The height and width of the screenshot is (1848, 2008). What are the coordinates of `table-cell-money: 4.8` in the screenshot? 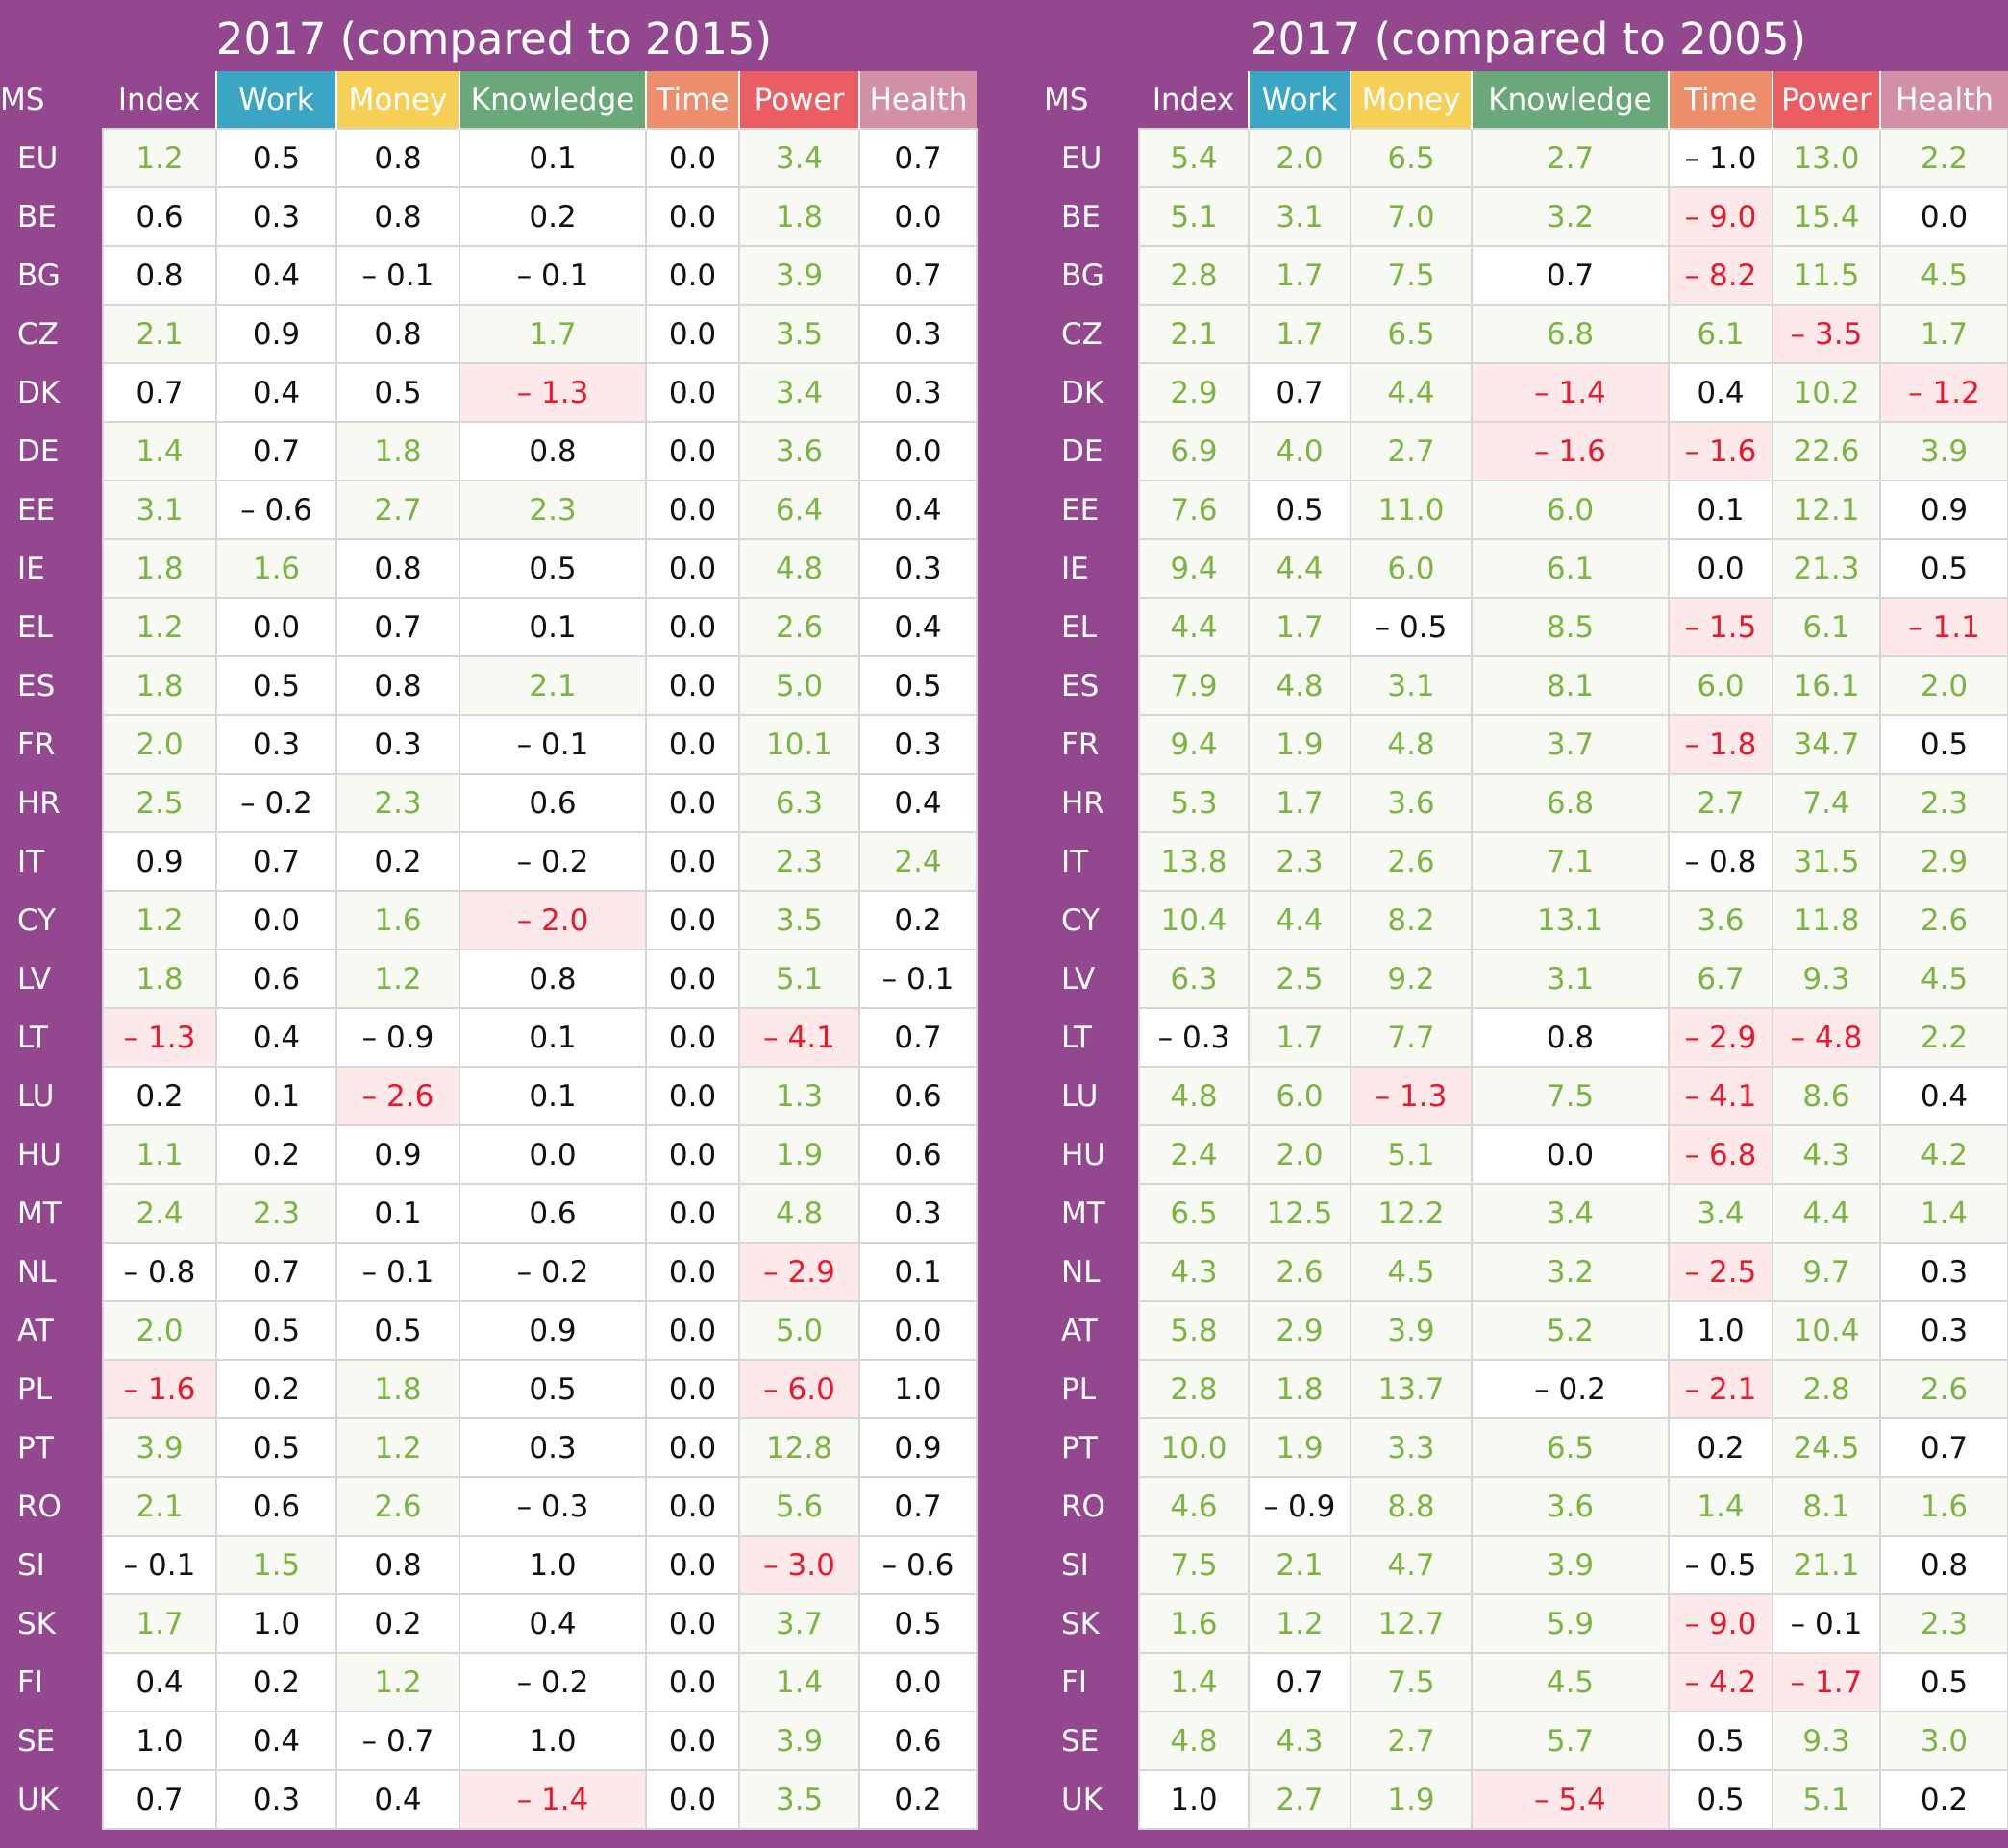 It's located at (1411, 744).